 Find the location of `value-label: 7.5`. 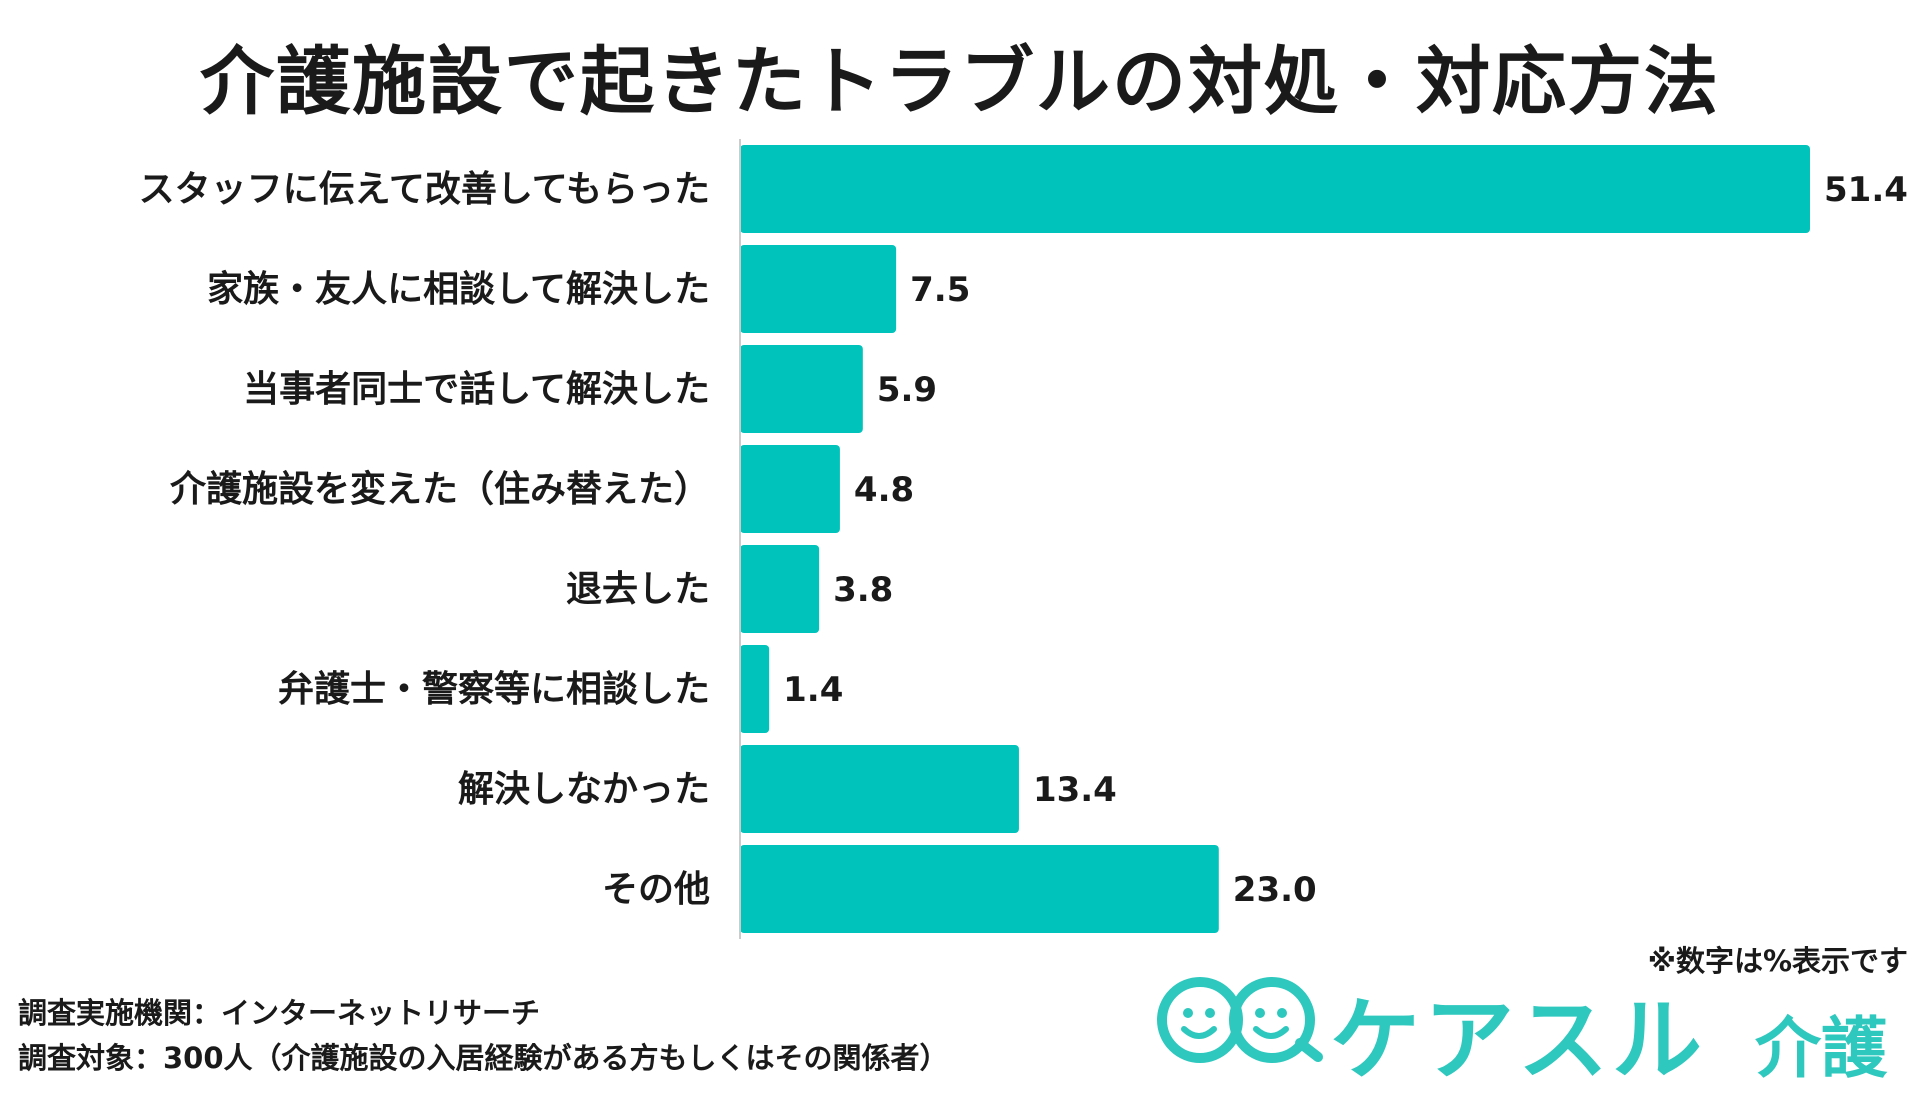

value-label: 7.5 is located at coordinates (940, 290).